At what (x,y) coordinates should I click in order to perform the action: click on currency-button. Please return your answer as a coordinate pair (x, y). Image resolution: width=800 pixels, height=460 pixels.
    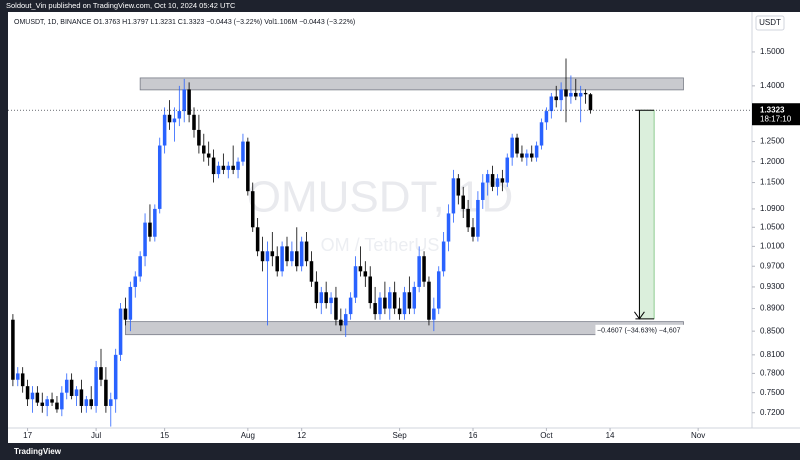
    Looking at the image, I should click on (770, 23).